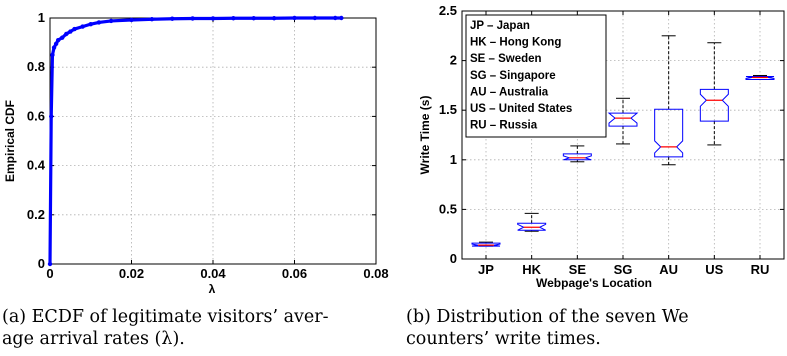 This screenshot has height=356, width=787. What do you see at coordinates (531, 269) in the screenshot?
I see `boxplot-category-label: HK` at bounding box center [531, 269].